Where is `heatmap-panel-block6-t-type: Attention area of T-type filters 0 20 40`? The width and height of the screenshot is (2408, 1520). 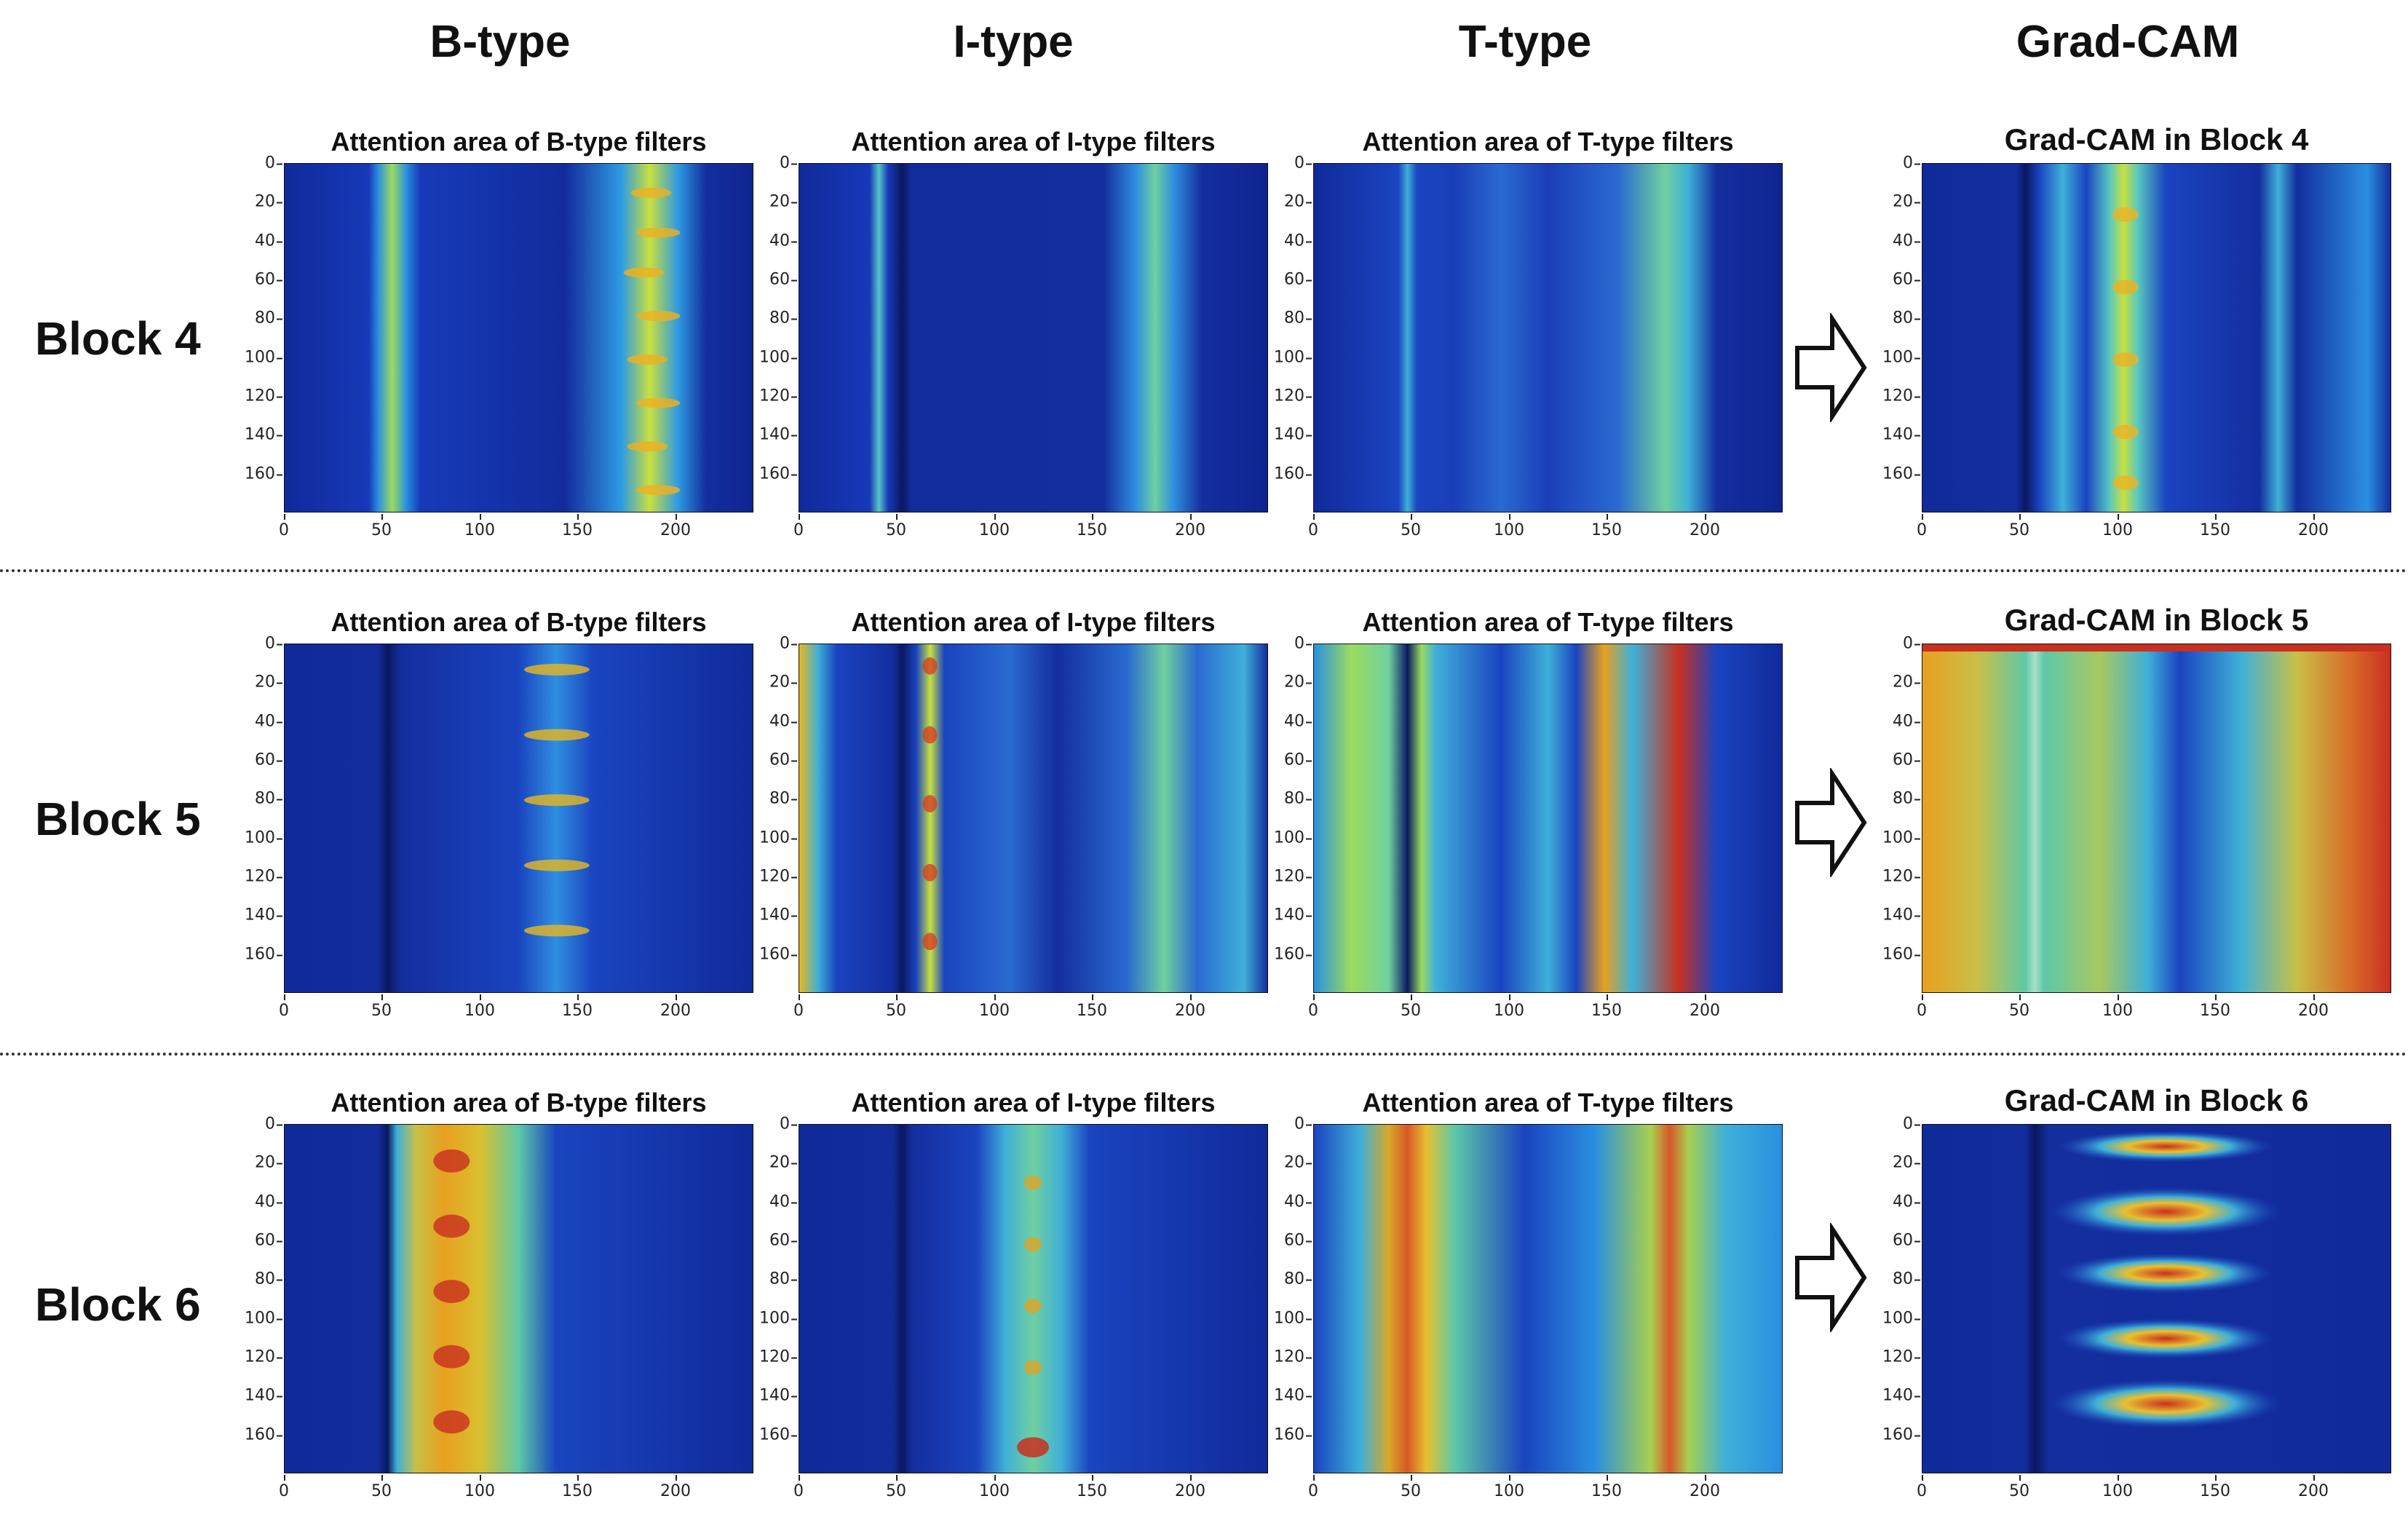
heatmap-panel-block6-t-type: Attention area of T-type filters 0 20 40 is located at coordinates (1528, 1294).